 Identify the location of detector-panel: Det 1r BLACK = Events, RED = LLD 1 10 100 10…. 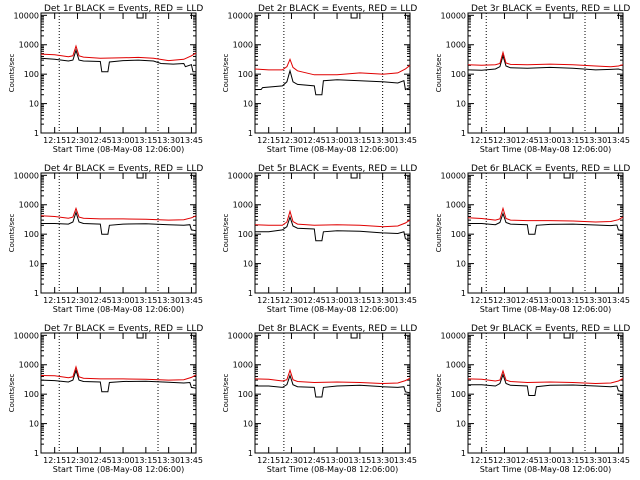
(105, 79).